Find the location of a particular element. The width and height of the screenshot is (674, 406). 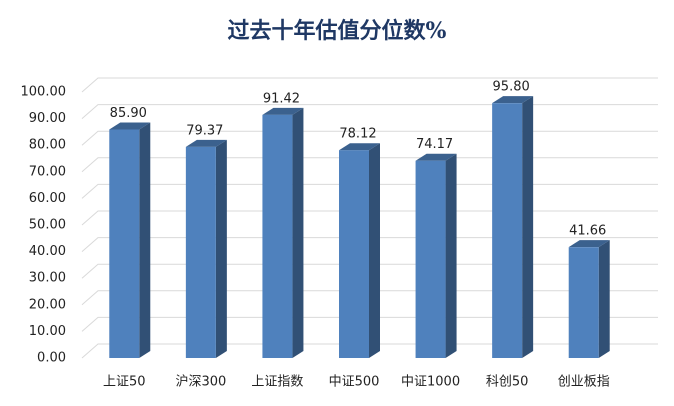

y-tick-label: 20.00 is located at coordinates (47, 304).